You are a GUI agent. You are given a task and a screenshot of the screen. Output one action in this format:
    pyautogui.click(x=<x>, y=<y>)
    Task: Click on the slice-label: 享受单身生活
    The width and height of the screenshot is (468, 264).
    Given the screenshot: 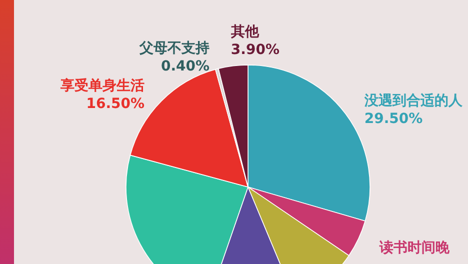 What is the action you would take?
    pyautogui.click(x=102, y=85)
    